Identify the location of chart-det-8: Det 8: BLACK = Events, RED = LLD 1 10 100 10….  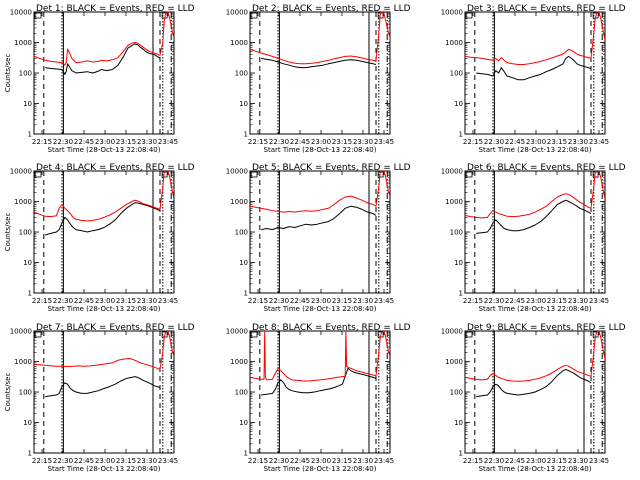
(318, 398).